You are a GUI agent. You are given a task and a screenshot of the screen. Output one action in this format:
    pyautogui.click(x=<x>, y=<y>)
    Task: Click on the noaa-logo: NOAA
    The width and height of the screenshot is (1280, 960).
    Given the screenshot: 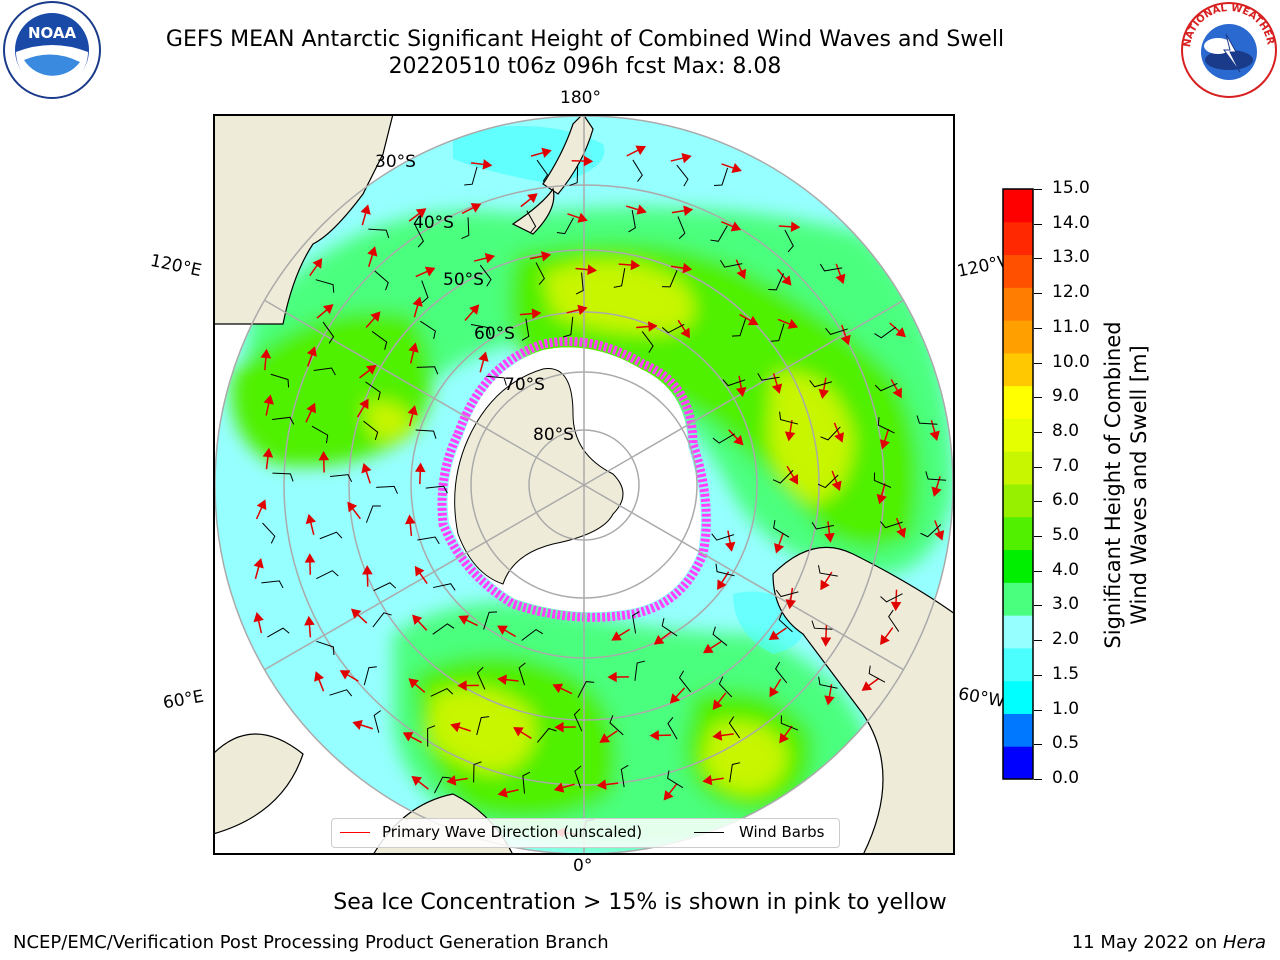 What is the action you would take?
    pyautogui.click(x=52, y=50)
    